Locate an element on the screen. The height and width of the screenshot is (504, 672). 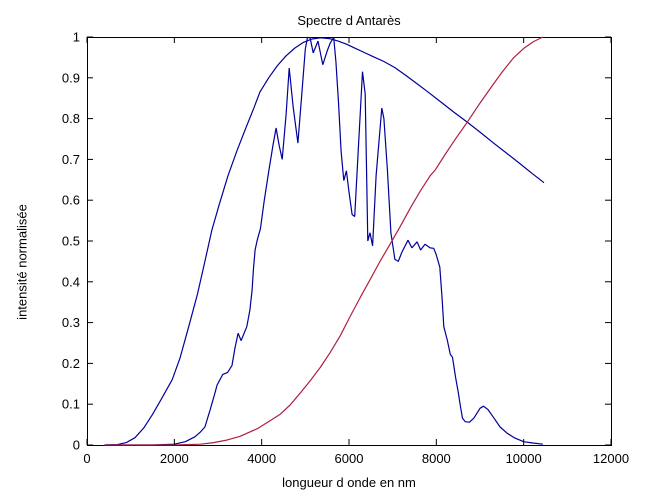
x-axis-label: longueur d onde en nm is located at coordinates (349, 482).